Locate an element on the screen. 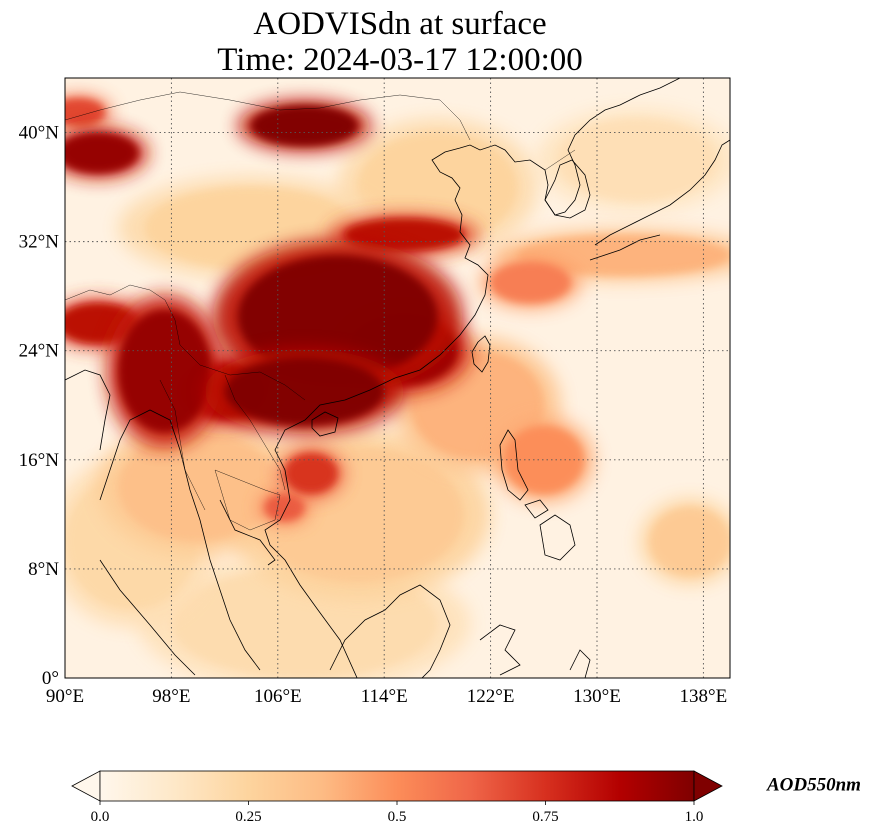 The image size is (881, 836). lat-tick-label: 24°N is located at coordinates (39, 351).